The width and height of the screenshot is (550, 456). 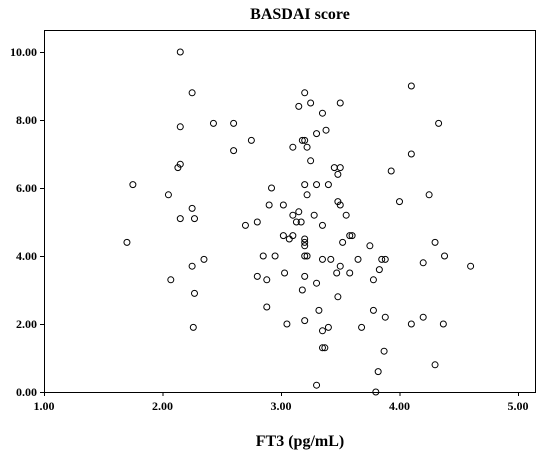 I want to click on x-tick-label: 4.00, so click(x=399, y=406).